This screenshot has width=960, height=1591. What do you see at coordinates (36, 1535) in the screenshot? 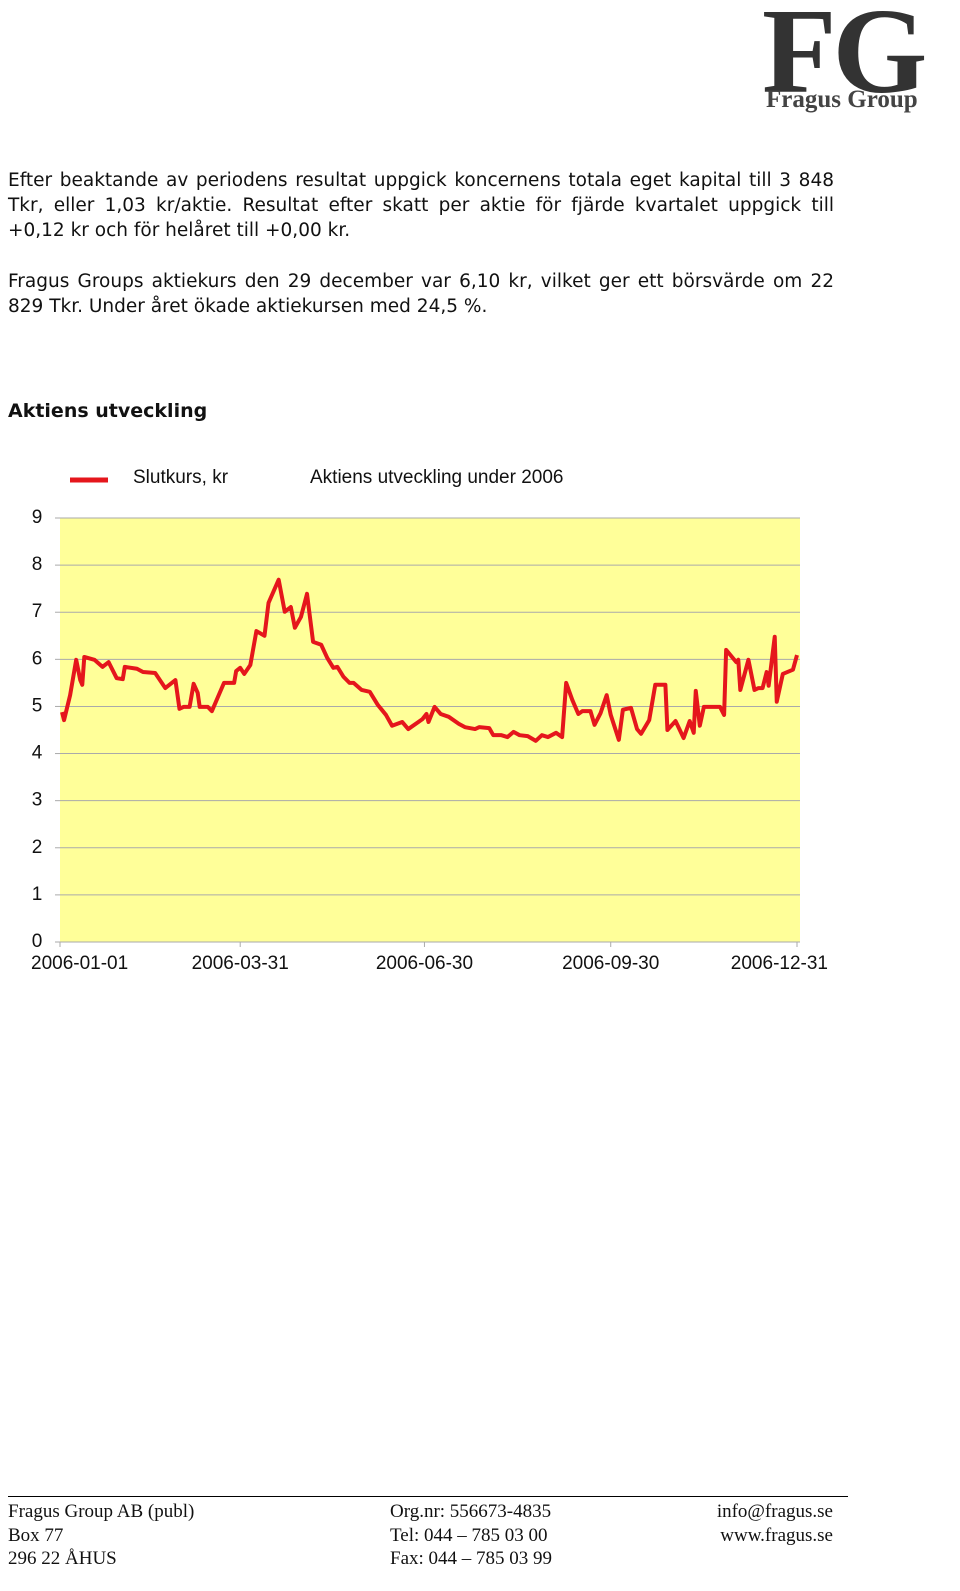
I see `footer-text: Box 77` at bounding box center [36, 1535].